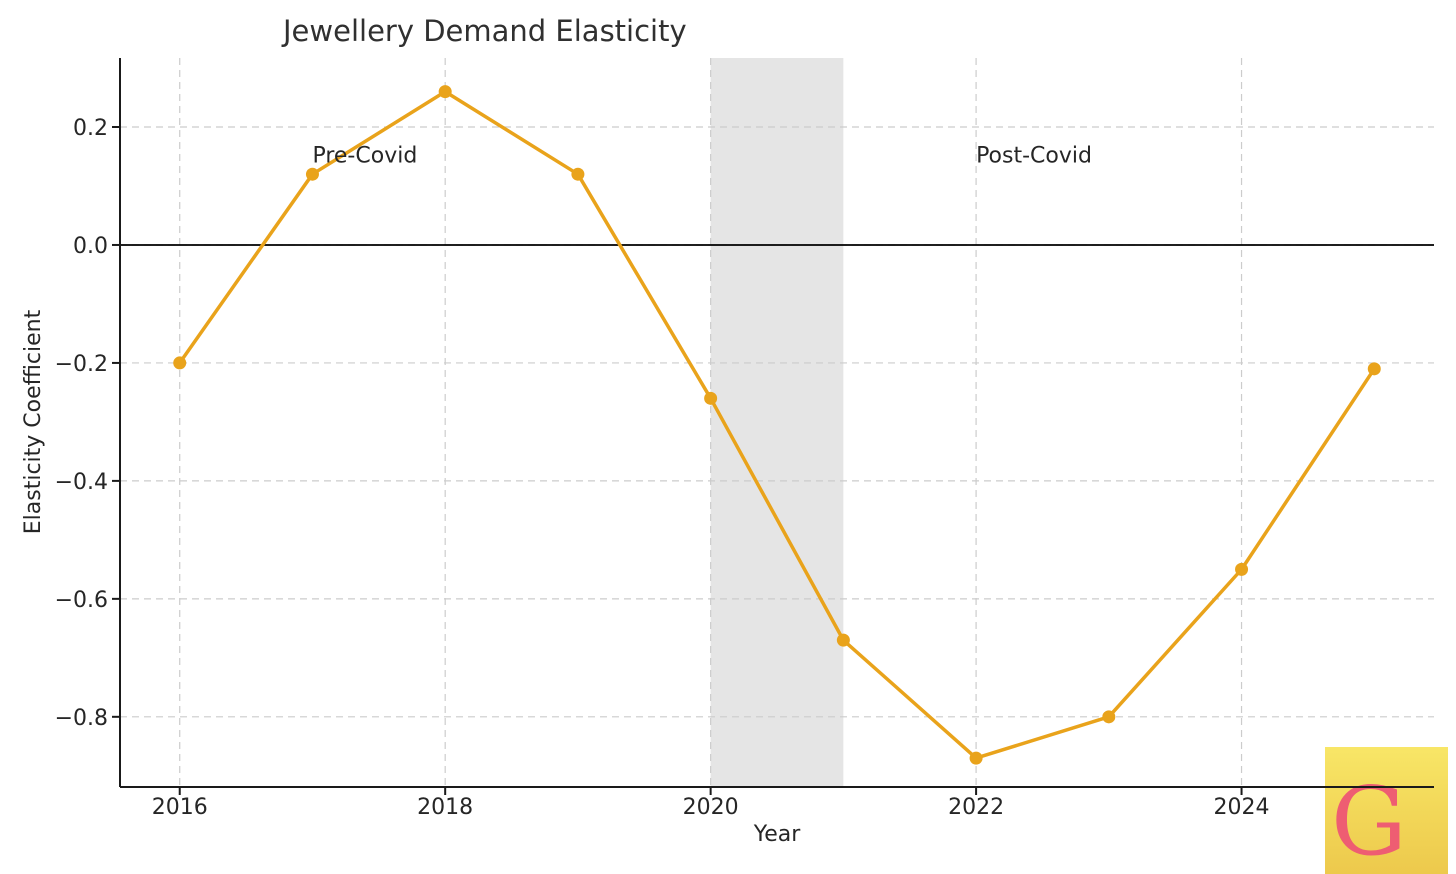 The width and height of the screenshot is (1456, 874). What do you see at coordinates (364, 155) in the screenshot?
I see `annotation-pre-covid: Pre-Covid` at bounding box center [364, 155].